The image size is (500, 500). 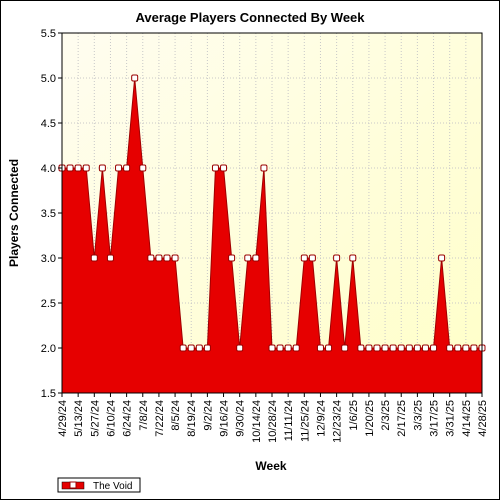 What do you see at coordinates (321, 418) in the screenshot?
I see `x-tick-label: 12/9/24` at bounding box center [321, 418].